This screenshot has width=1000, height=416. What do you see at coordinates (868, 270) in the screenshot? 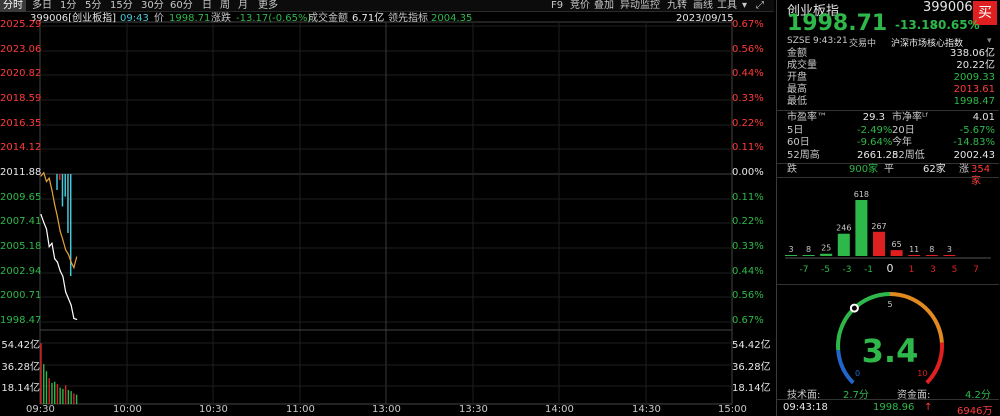
I see `distribution-bin-label: -1` at bounding box center [868, 270].